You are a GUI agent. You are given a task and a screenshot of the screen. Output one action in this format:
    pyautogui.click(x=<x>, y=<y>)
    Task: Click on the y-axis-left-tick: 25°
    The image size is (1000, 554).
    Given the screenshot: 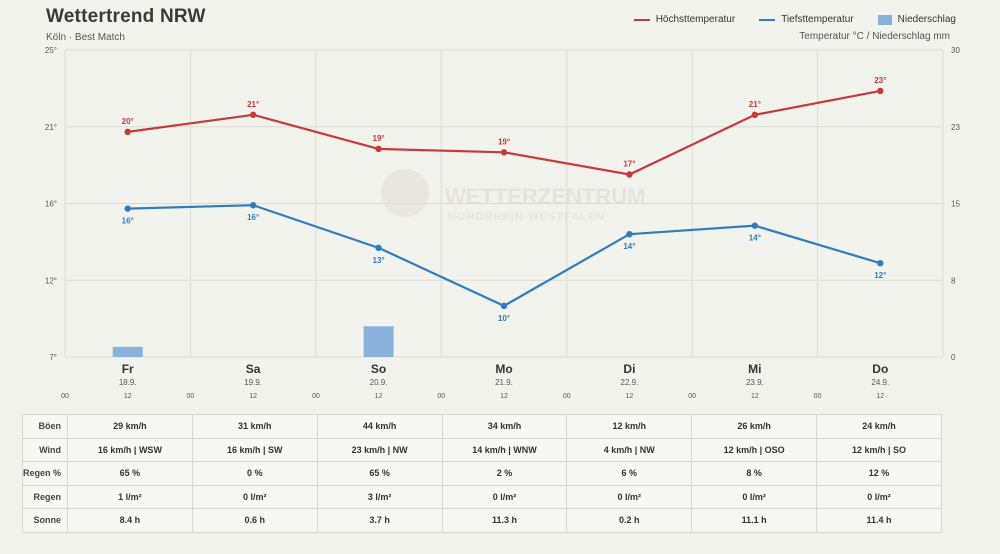 What is the action you would take?
    pyautogui.click(x=51, y=50)
    